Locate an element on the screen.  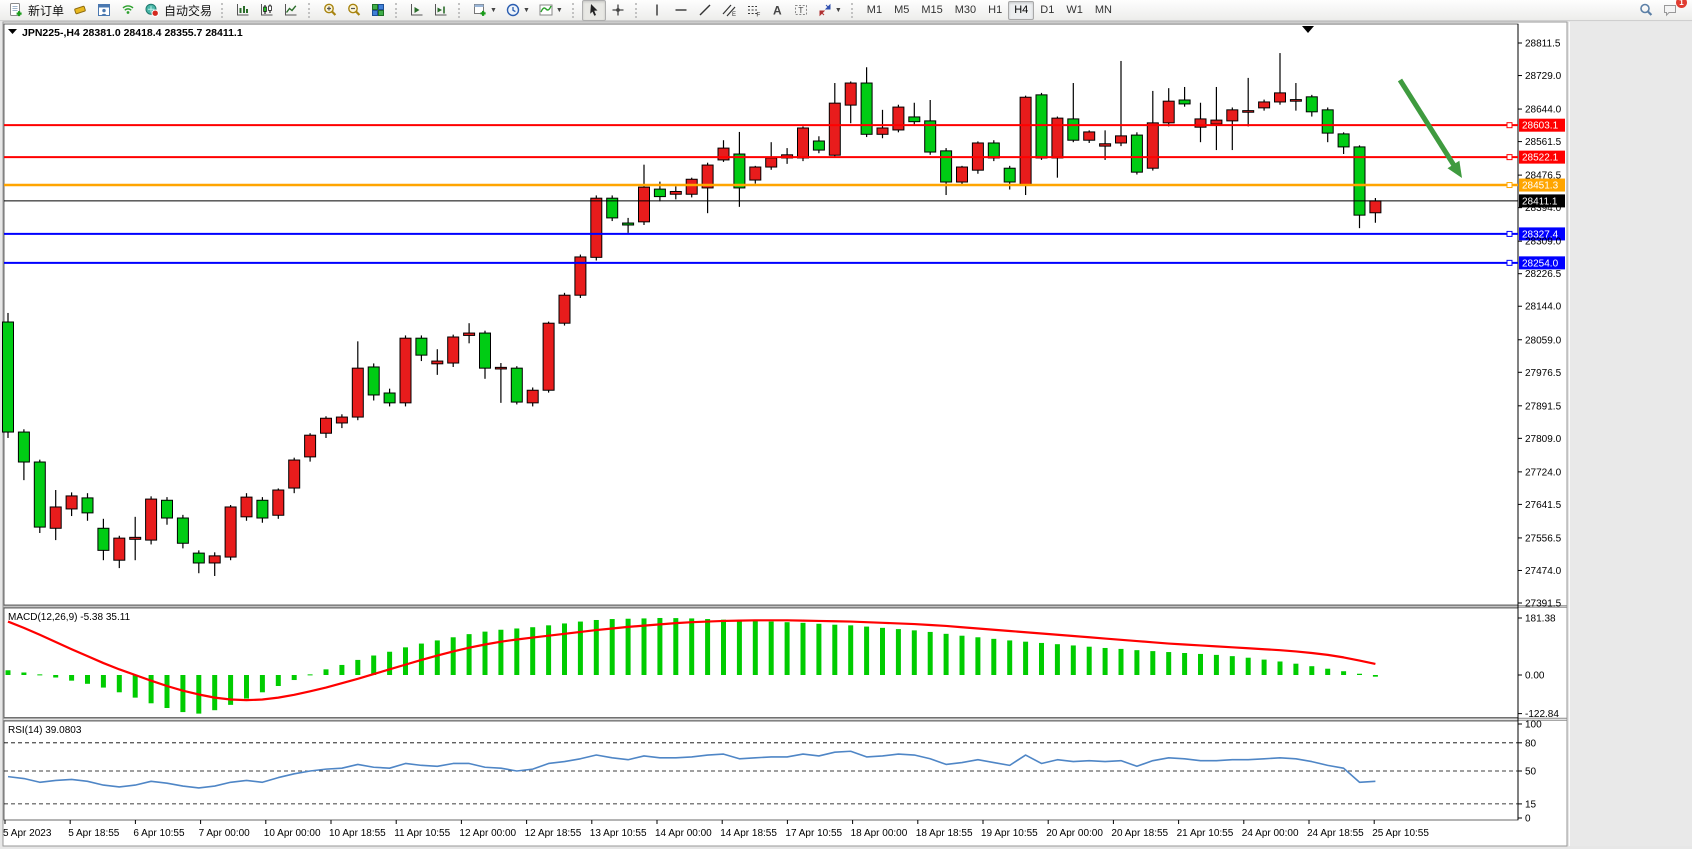
timeframe-h4: H4 is located at coordinates (1021, 10).